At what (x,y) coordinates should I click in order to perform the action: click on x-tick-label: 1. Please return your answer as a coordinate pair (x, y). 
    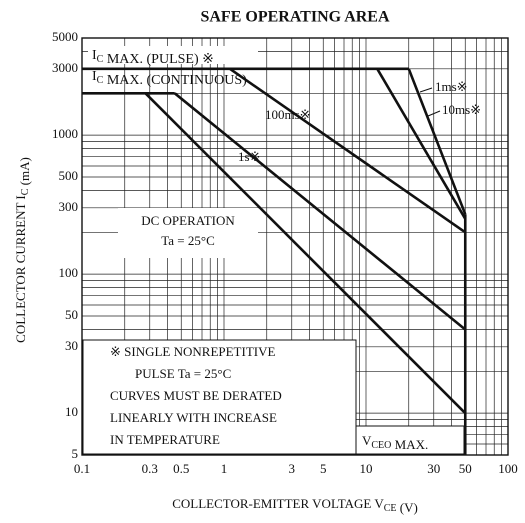
    Looking at the image, I should click on (224, 468).